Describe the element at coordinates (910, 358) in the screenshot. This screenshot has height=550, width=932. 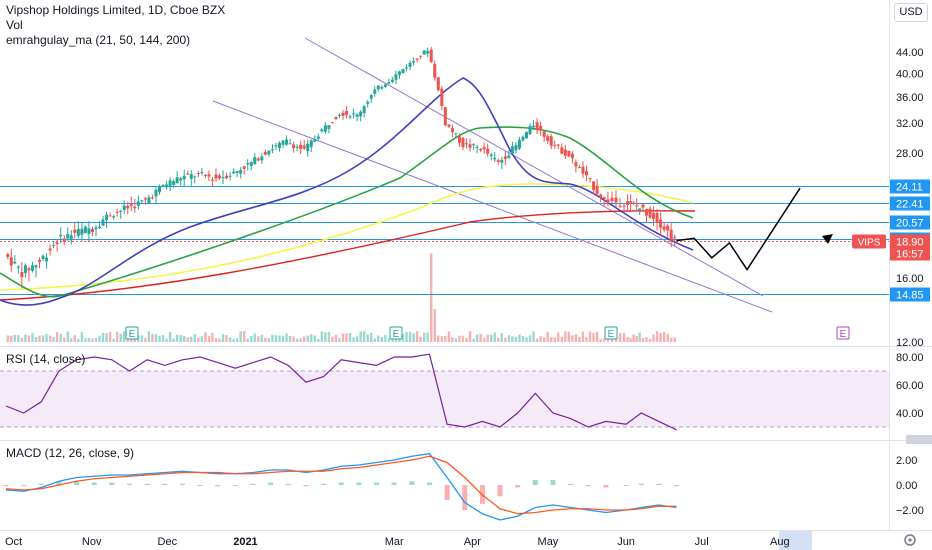
I see `rsi-tick-label: 80.00` at that location.